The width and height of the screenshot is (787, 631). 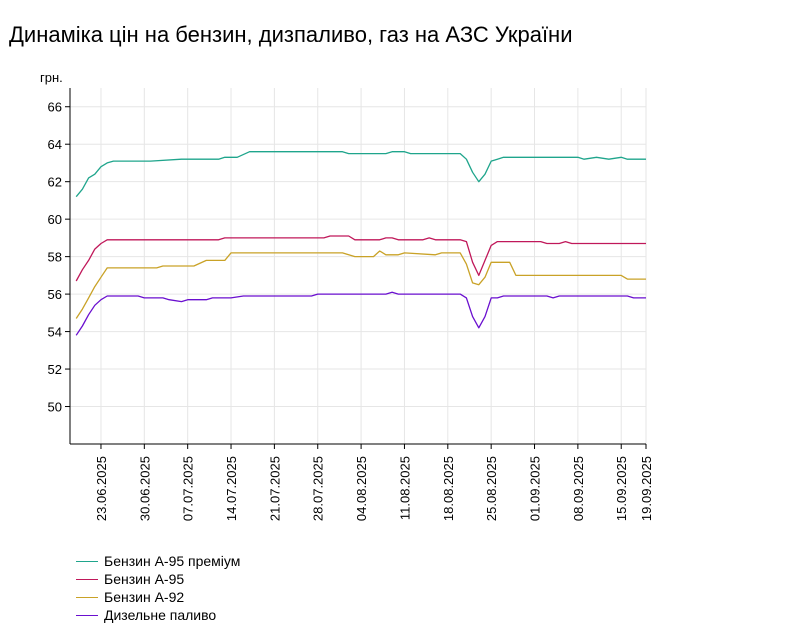 I want to click on legend-item: Бензин А-92, so click(x=158, y=597).